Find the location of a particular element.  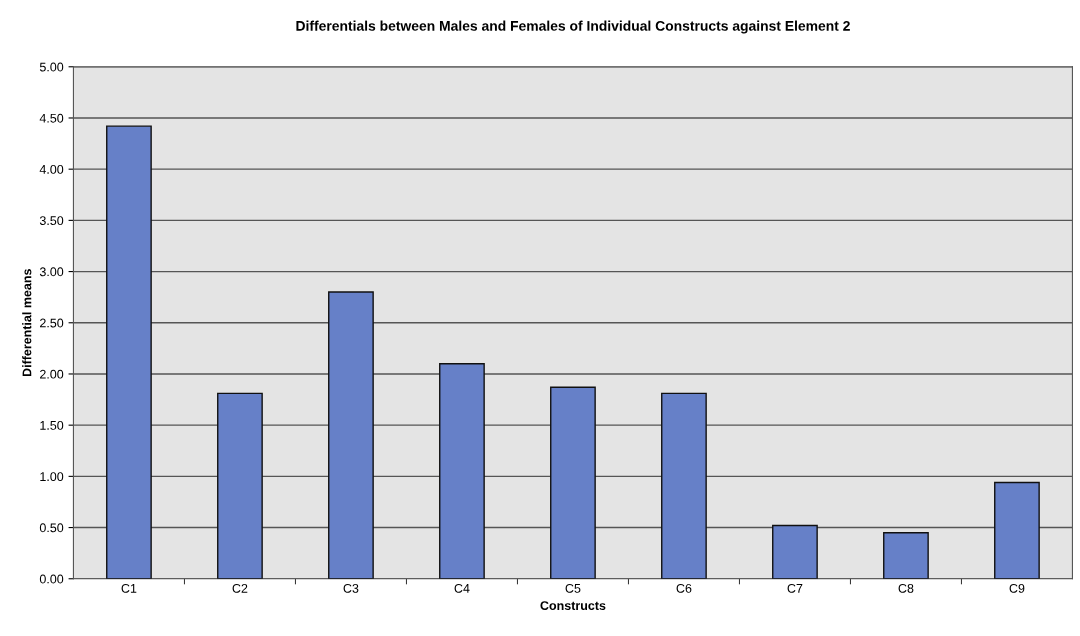

y-tick-label: 1.00 is located at coordinates (52, 477).